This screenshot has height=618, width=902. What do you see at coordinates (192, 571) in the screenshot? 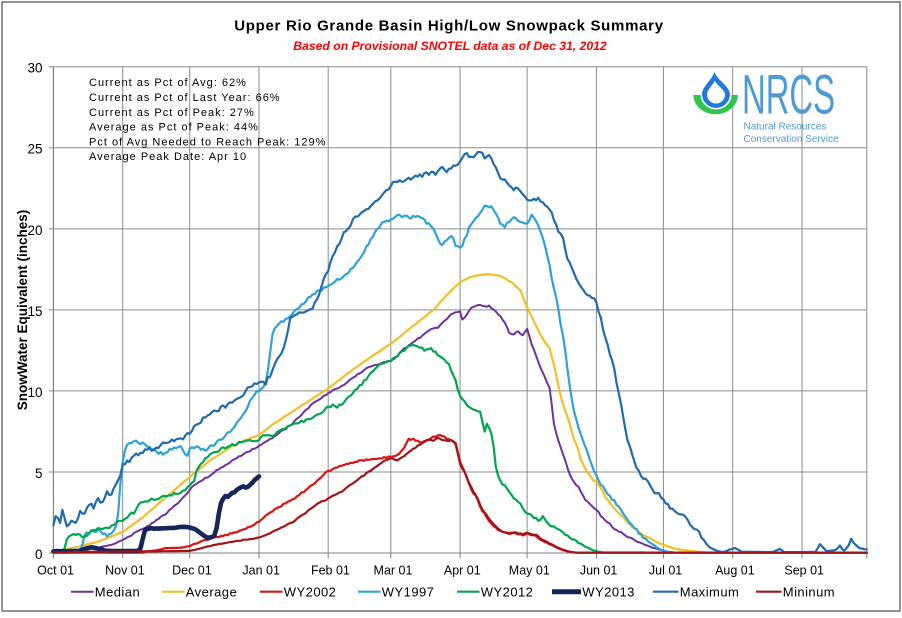
I see `svg-text: Dec 01` at bounding box center [192, 571].